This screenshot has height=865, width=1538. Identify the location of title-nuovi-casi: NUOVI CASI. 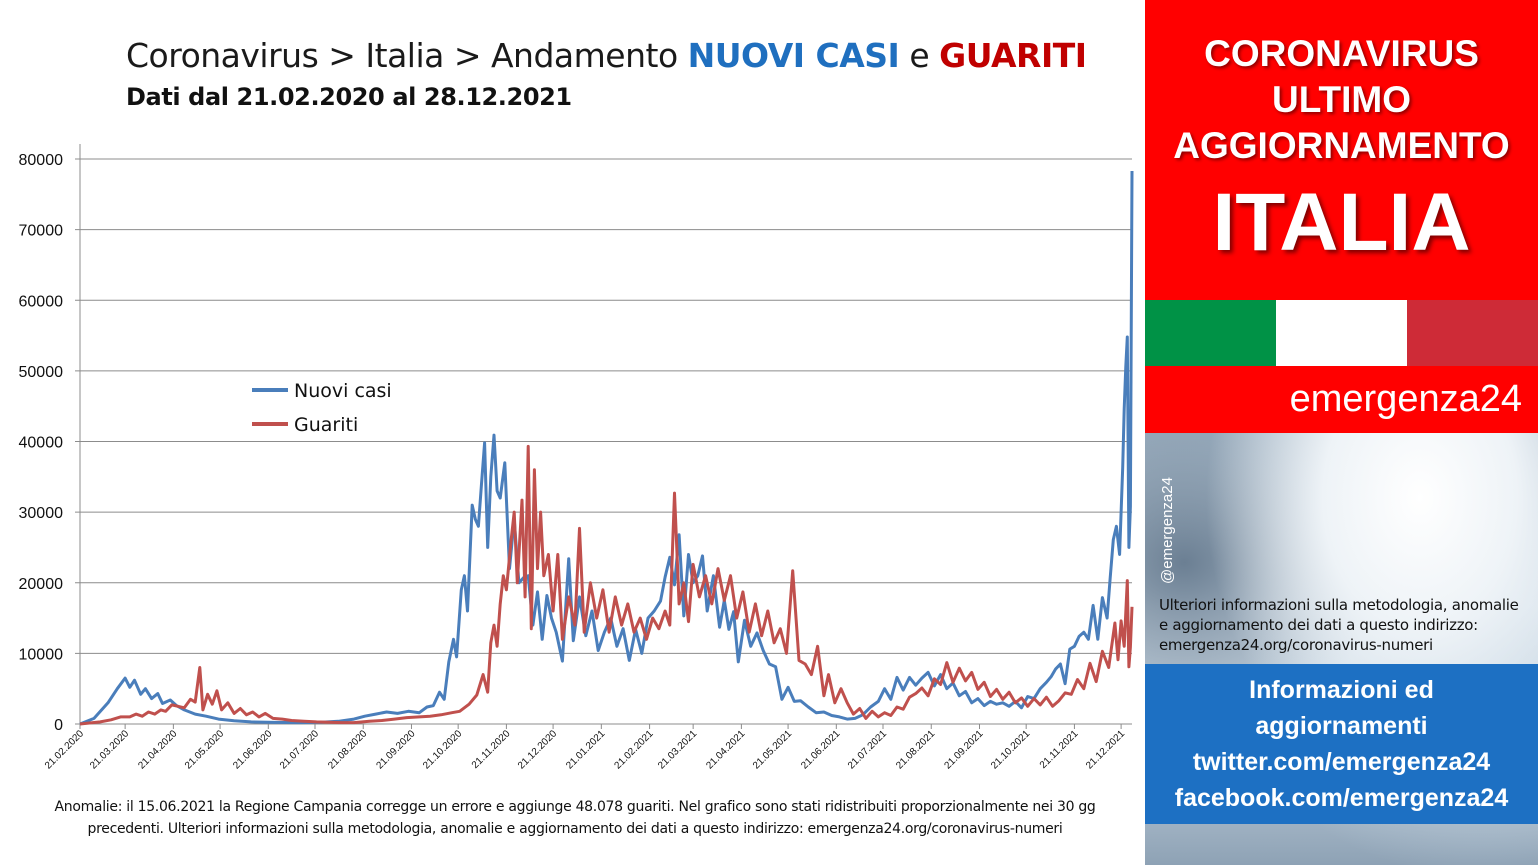
(793, 55).